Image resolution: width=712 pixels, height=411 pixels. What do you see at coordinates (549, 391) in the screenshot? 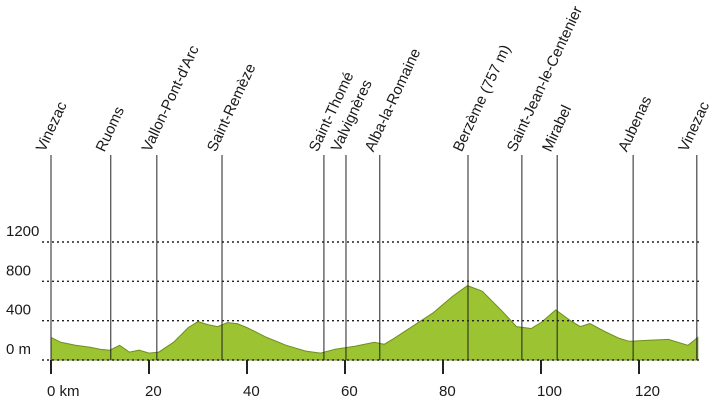
I see `x-tick-label: 100` at bounding box center [549, 391].